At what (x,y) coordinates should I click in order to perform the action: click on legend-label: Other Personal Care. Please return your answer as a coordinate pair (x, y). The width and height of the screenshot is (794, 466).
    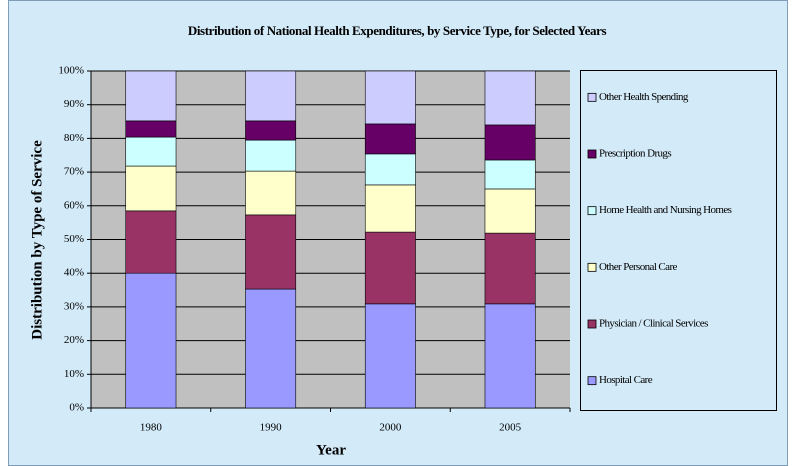
    Looking at the image, I should click on (638, 267).